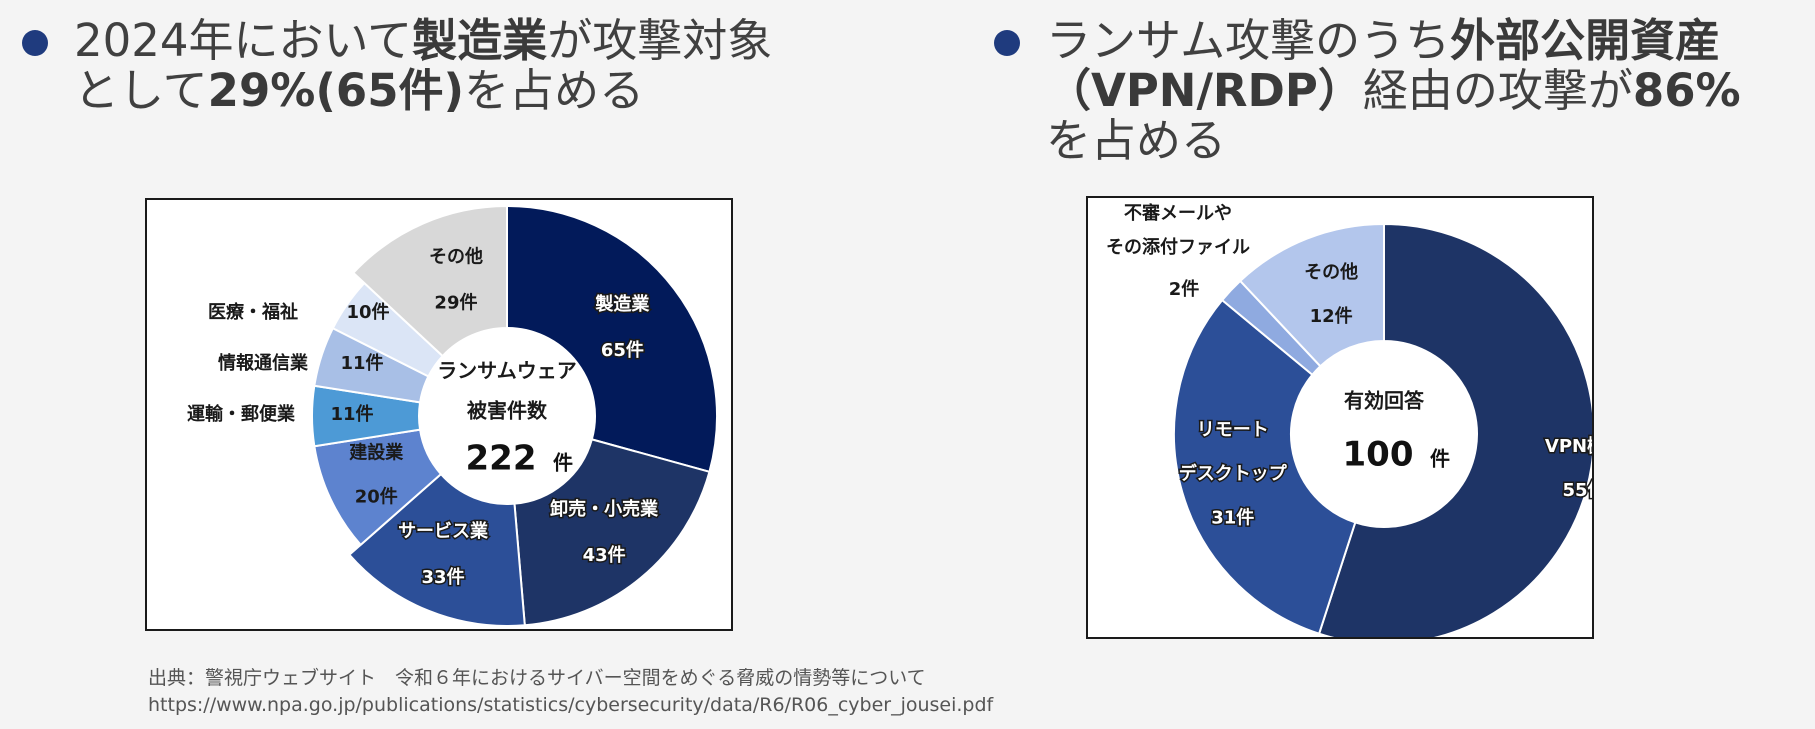 The image size is (1815, 729). I want to click on headline-right: ランサム攻撃のうち外部公開資産 （VPN/RDP）経由の攻撃が86% を占める, so click(1394, 91).